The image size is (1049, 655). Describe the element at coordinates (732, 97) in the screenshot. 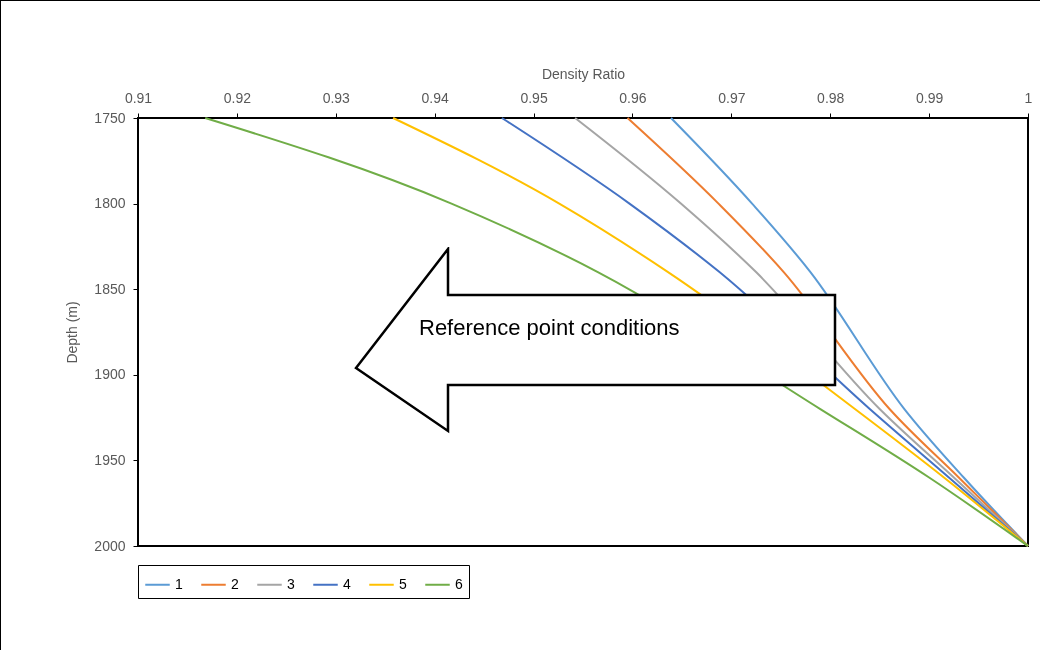

I see `x-tick-label: 0.97` at that location.